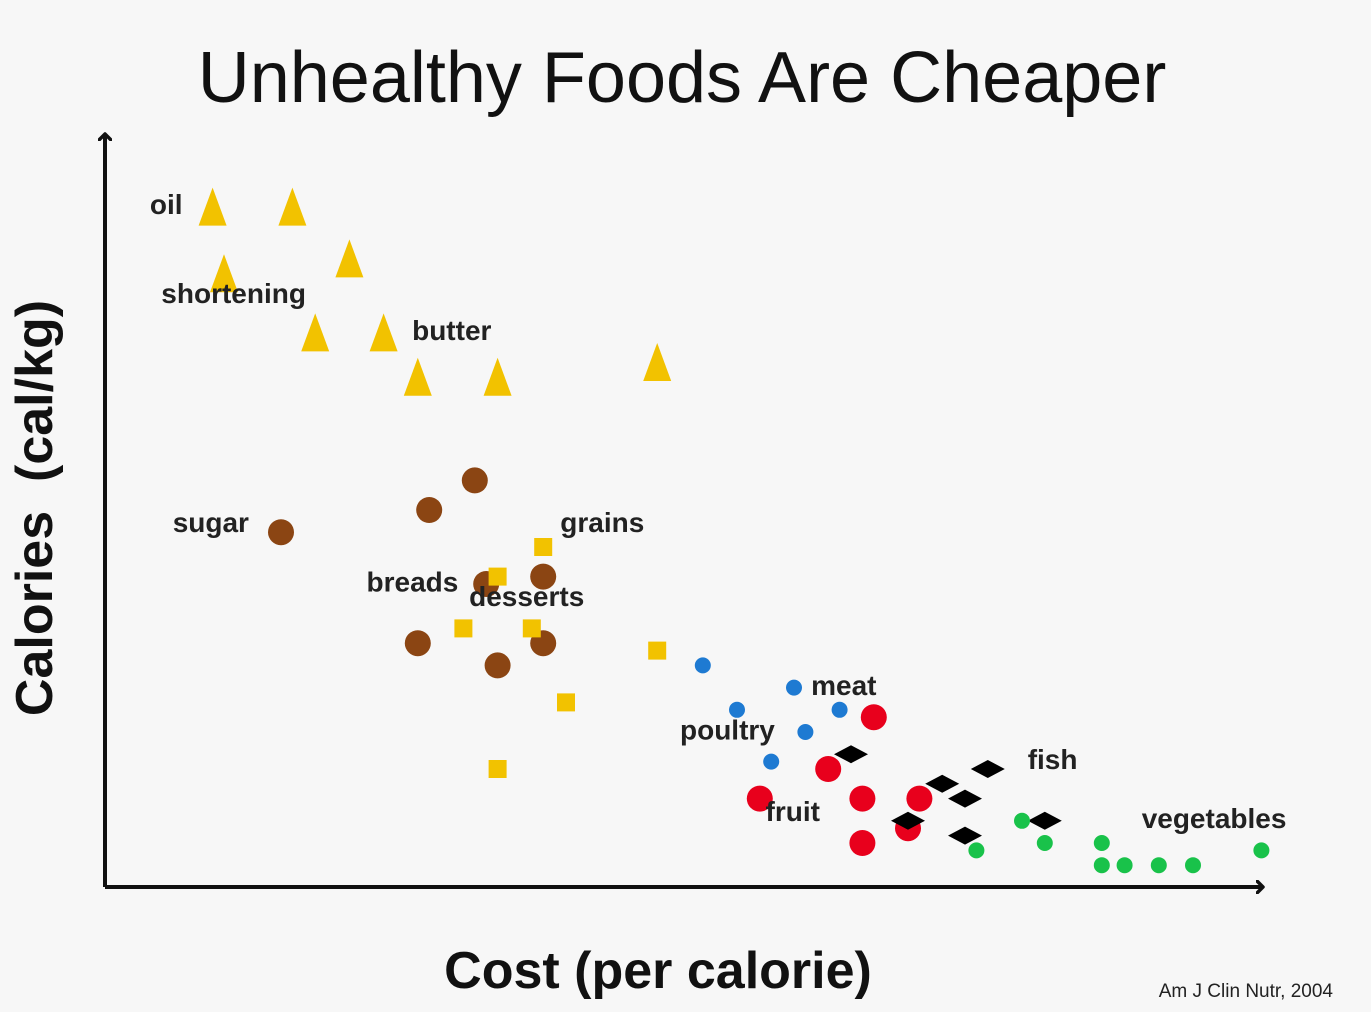 Image resolution: width=1371 pixels, height=1012 pixels. Describe the element at coordinates (233, 293) in the screenshot. I see `category-label-shortening: shortening` at that location.